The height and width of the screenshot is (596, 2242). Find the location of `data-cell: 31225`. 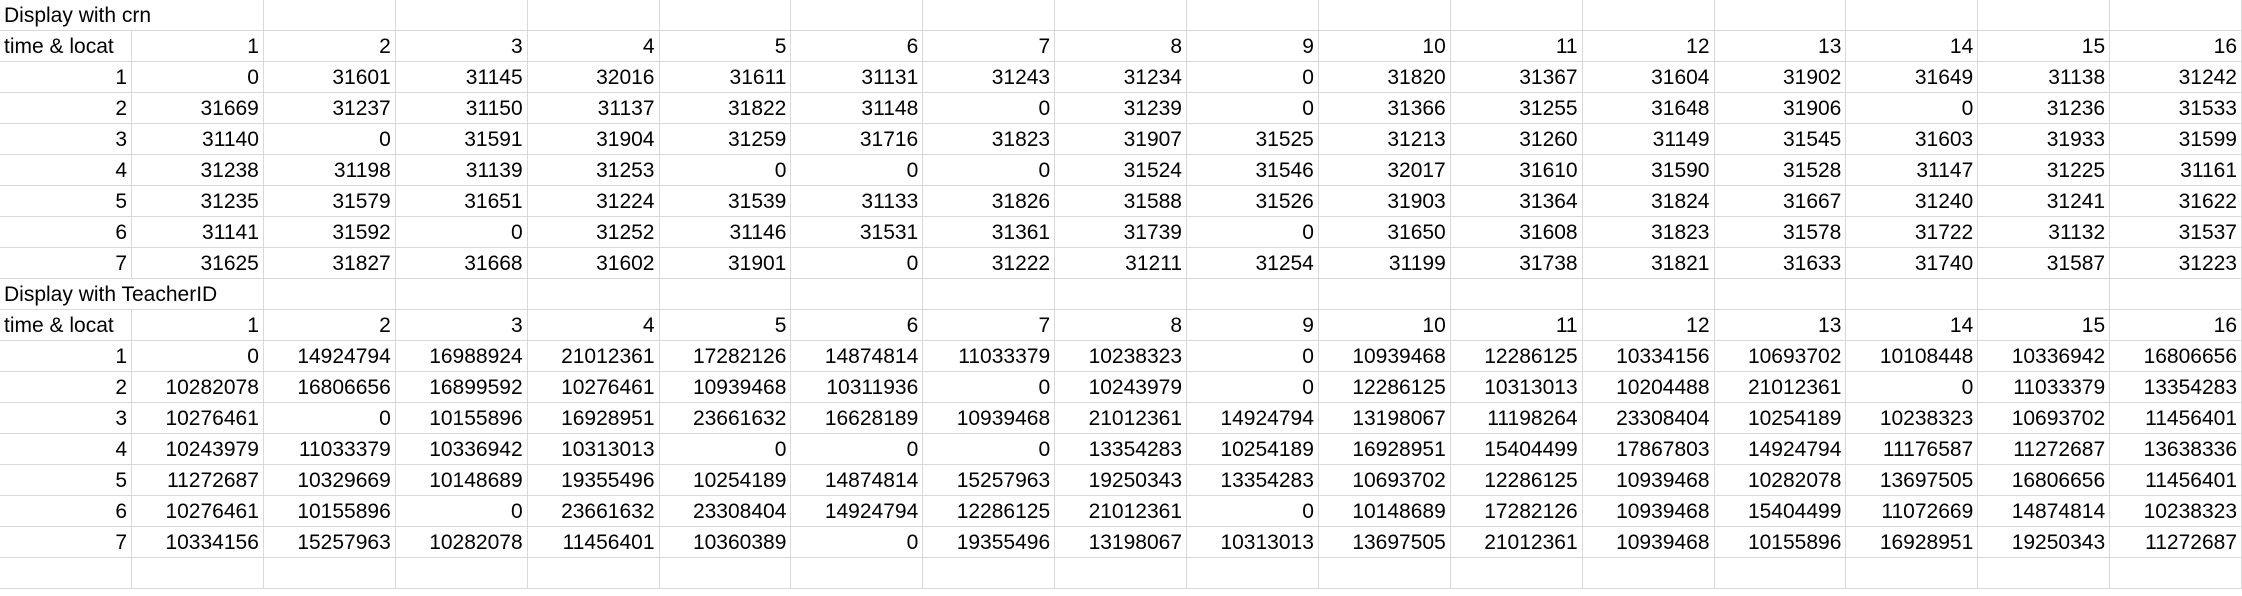

data-cell: 31225 is located at coordinates (2044, 170).